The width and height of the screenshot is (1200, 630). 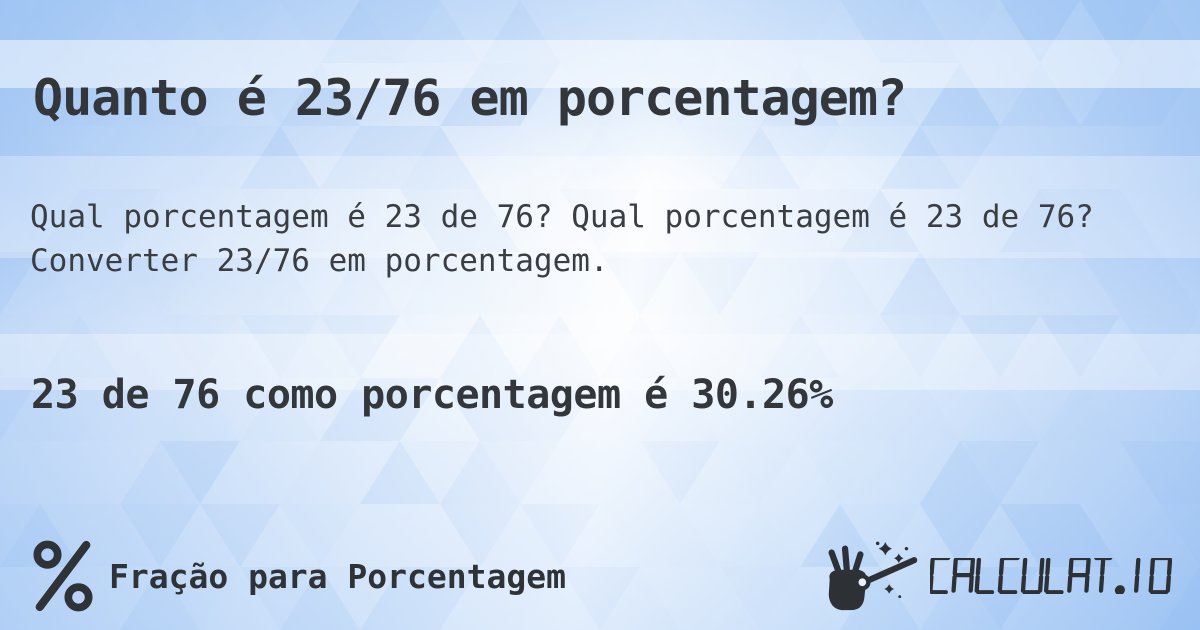 What do you see at coordinates (63, 576) in the screenshot?
I see `percent-icon` at bounding box center [63, 576].